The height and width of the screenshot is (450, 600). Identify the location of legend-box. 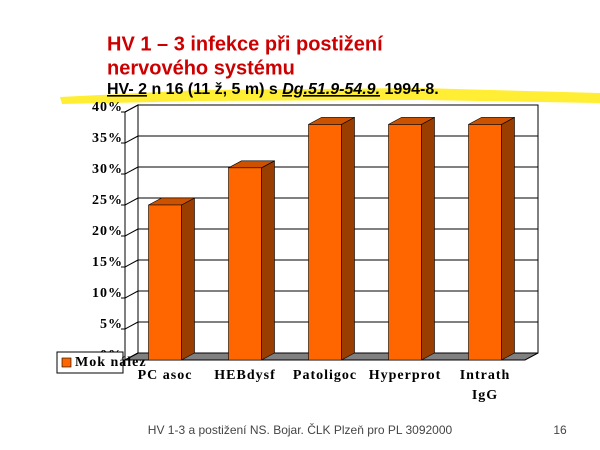
(90, 362).